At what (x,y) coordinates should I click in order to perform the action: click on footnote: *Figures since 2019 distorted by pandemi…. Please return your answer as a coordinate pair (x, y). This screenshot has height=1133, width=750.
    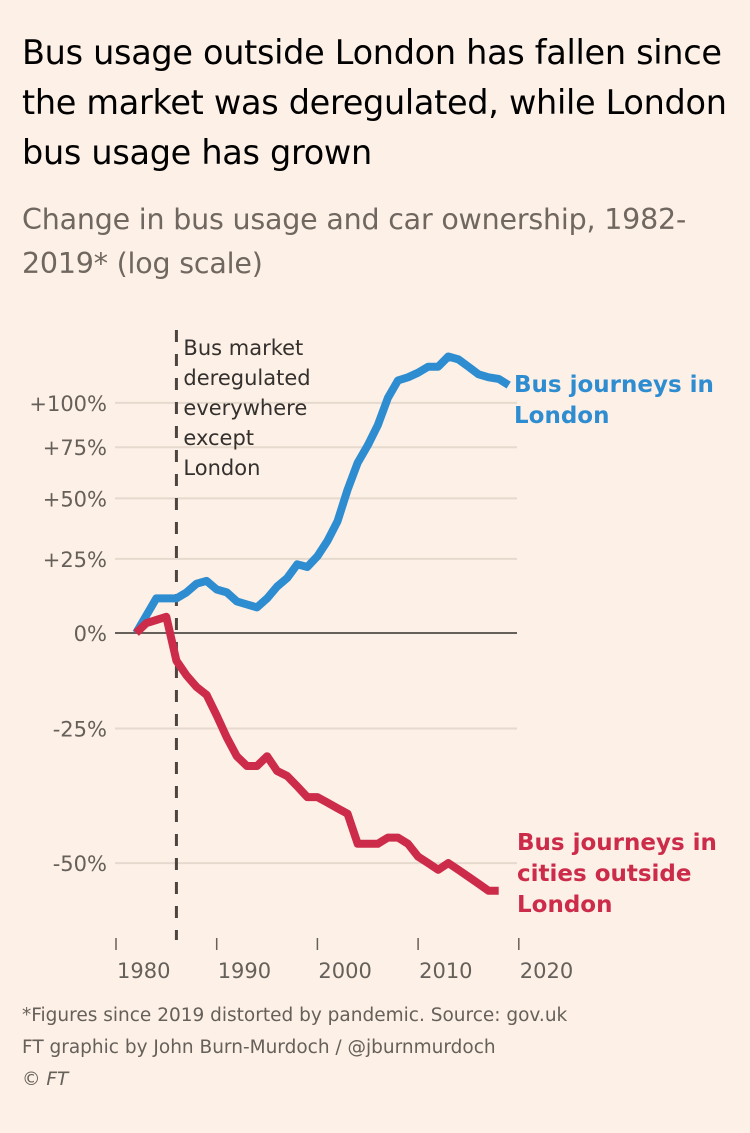
    Looking at the image, I should click on (295, 1015).